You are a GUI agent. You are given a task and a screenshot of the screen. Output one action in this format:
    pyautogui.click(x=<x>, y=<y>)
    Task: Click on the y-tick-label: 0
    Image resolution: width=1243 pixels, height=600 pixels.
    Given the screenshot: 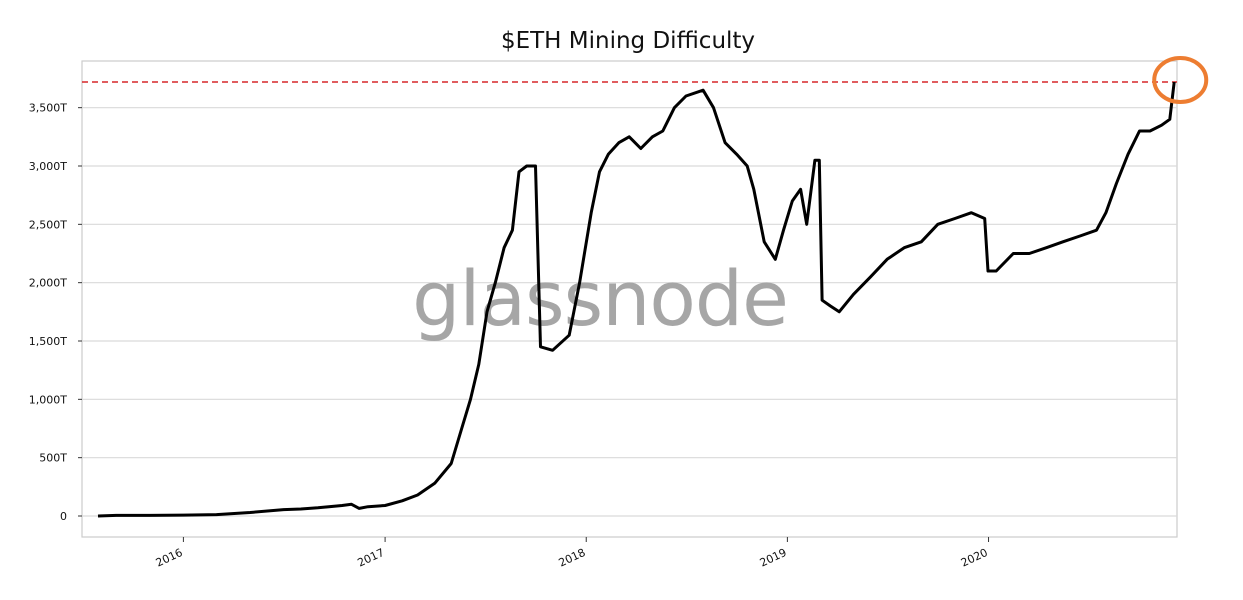 What is the action you would take?
    pyautogui.click(x=63, y=516)
    